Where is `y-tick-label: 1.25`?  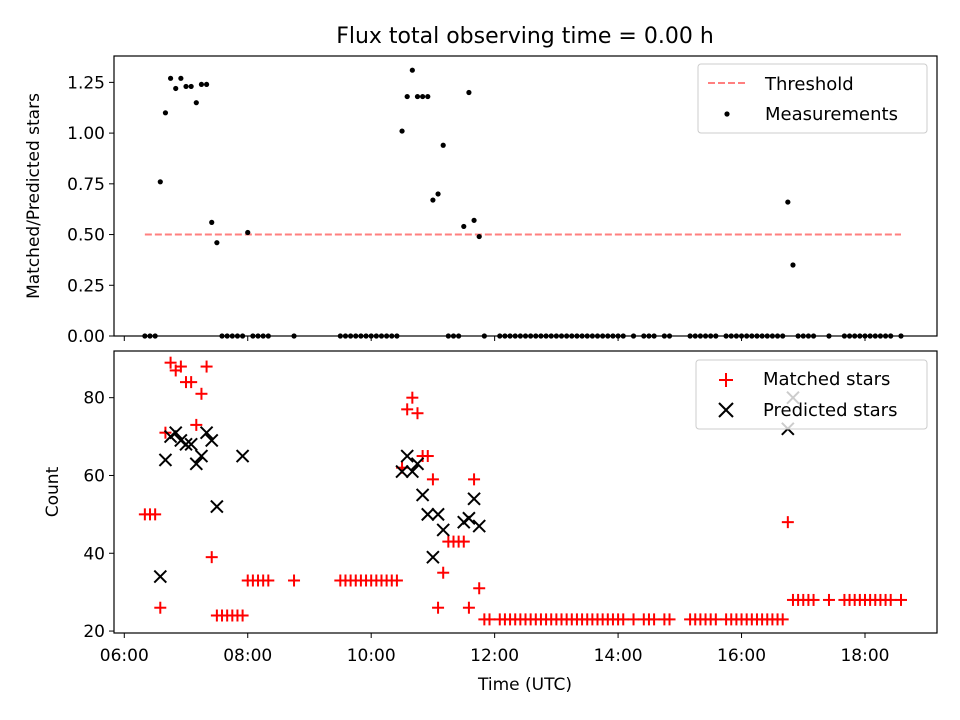 y-tick-label: 1.25 is located at coordinates (86, 83).